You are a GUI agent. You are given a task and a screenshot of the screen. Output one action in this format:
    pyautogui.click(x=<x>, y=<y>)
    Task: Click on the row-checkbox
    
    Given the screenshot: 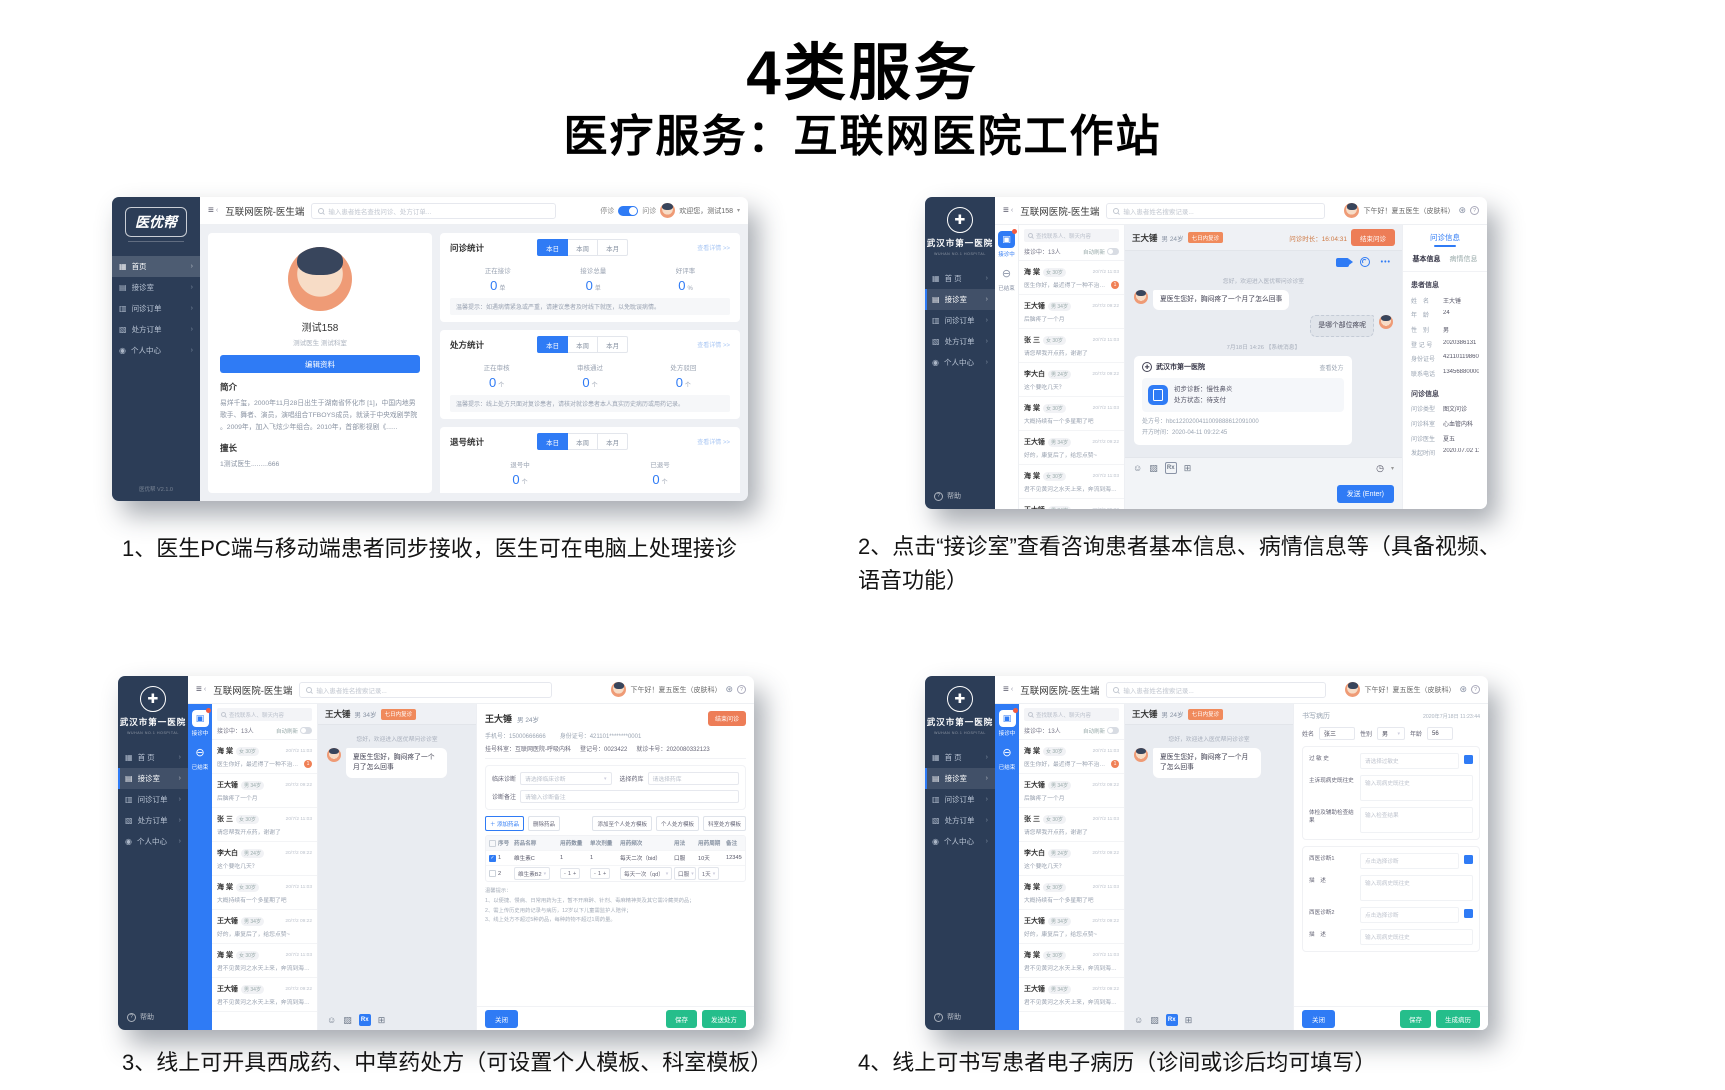 What is the action you would take?
    pyautogui.click(x=492, y=873)
    